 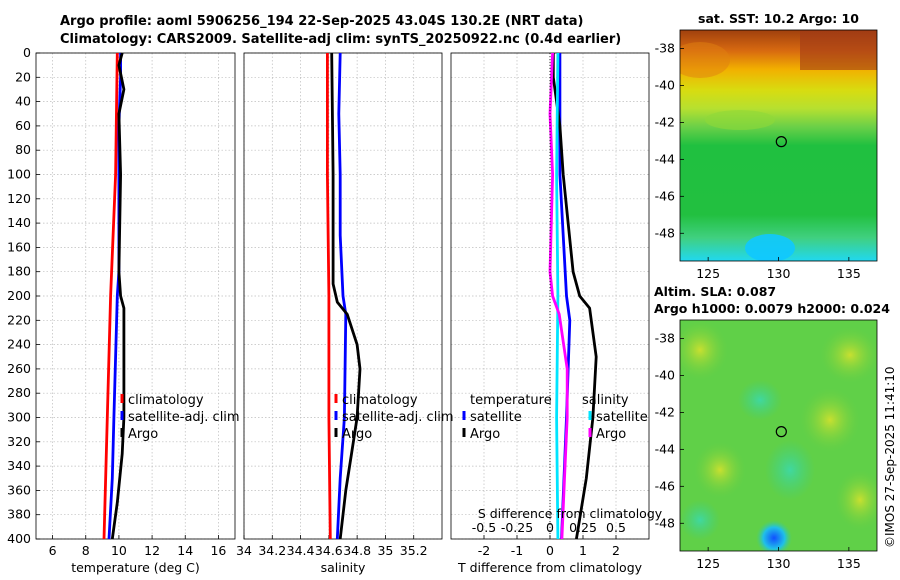 I want to click on map-title: Altim. SLA: 0.087, so click(x=715, y=291).